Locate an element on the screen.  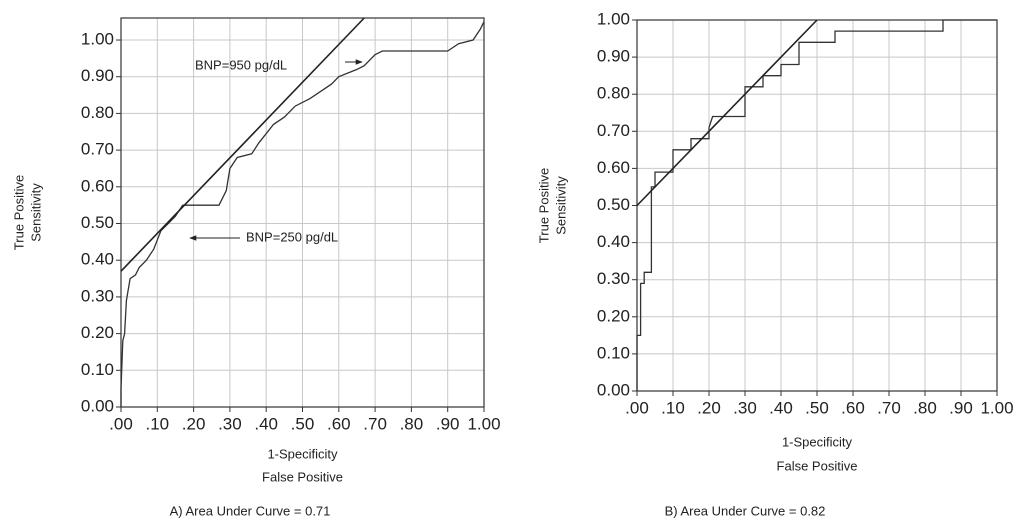
annotation: BNP=250 pg/dL is located at coordinates (292, 236).